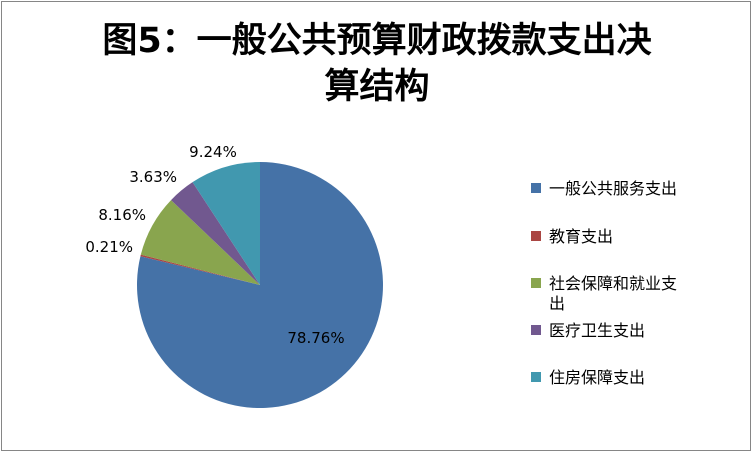 This screenshot has height=454, width=754. I want to click on legend-label-3: 医疗卫生支出, so click(597, 330).